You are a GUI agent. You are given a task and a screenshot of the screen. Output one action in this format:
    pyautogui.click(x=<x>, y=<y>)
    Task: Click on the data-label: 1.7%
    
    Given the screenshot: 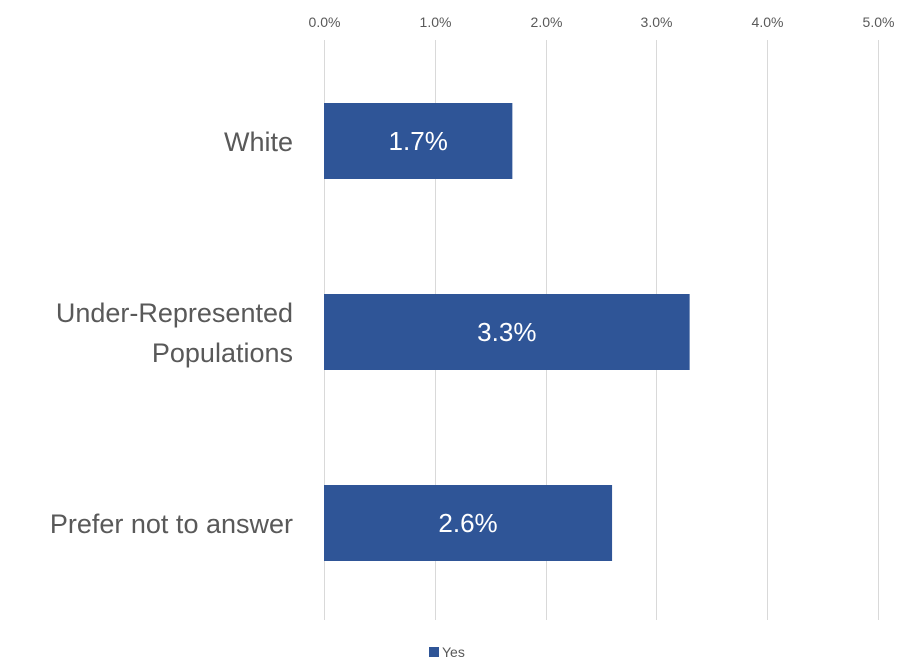 What is the action you would take?
    pyautogui.click(x=418, y=141)
    